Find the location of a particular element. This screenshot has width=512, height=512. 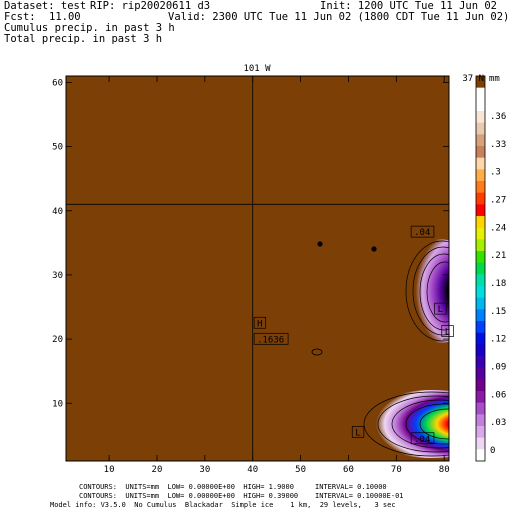

x-tick-label: 30 is located at coordinates (204, 470).